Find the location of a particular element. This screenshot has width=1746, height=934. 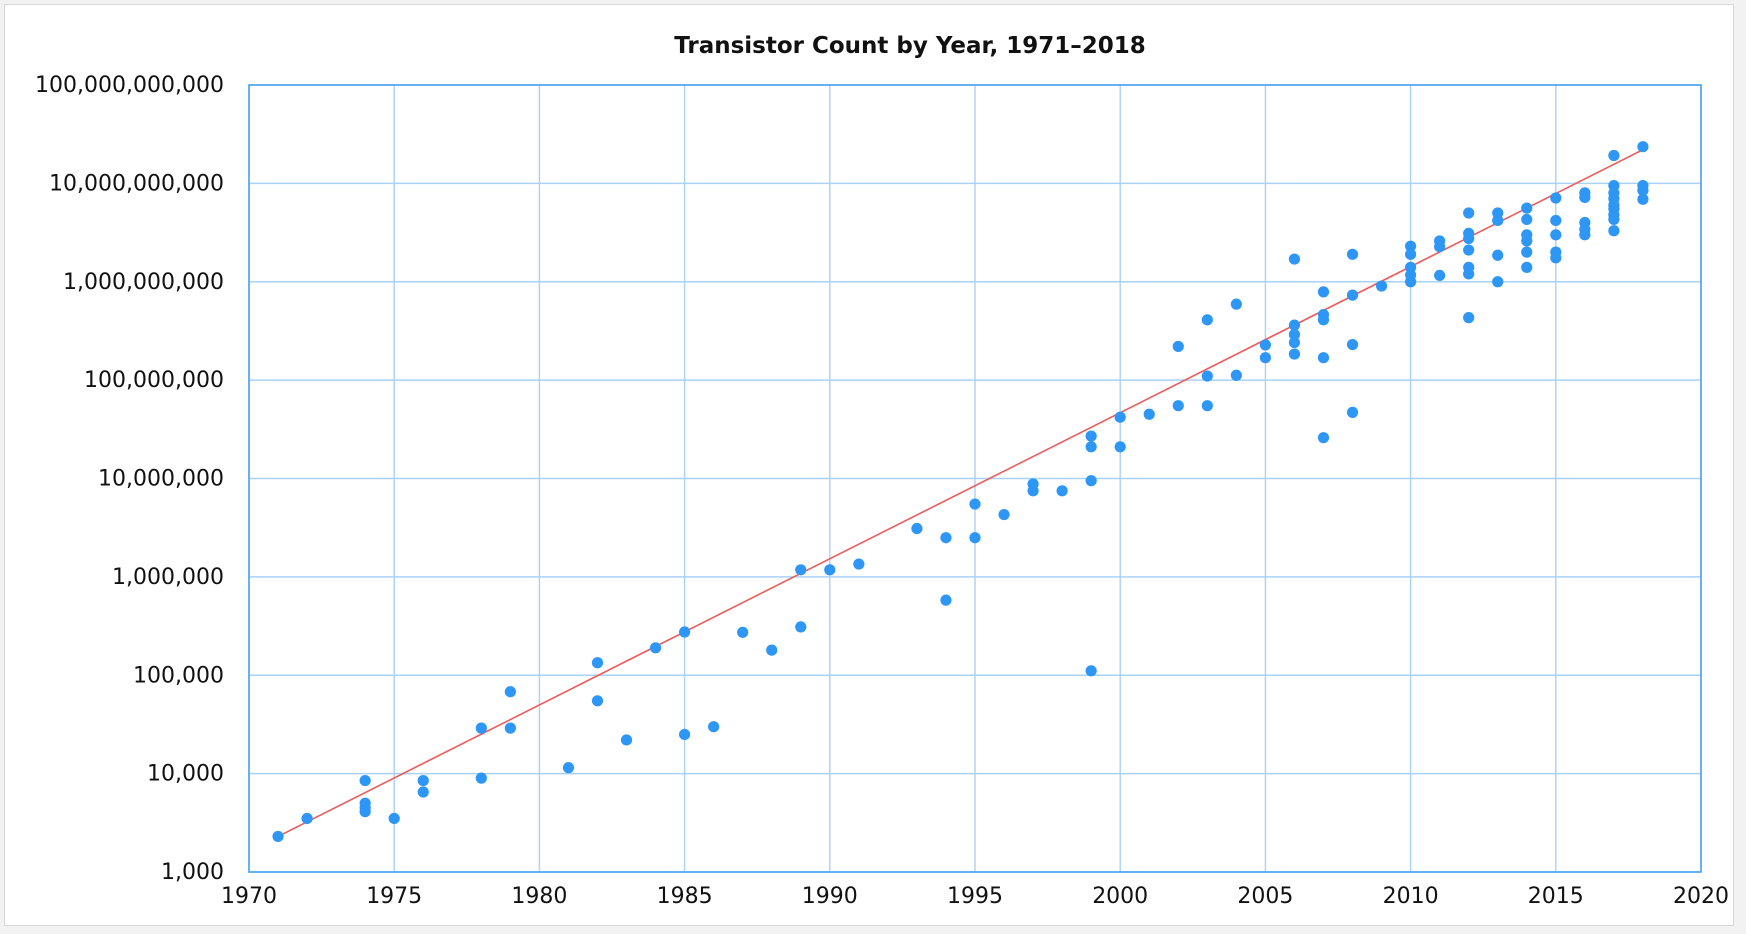

y-tick-label: 1,000,000 is located at coordinates (168, 577).